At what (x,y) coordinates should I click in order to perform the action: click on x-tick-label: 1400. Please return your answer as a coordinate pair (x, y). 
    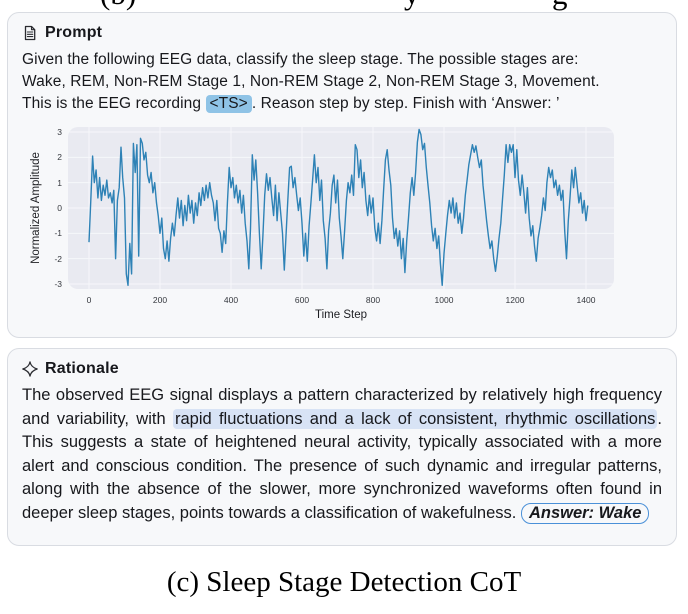
    Looking at the image, I should click on (586, 300).